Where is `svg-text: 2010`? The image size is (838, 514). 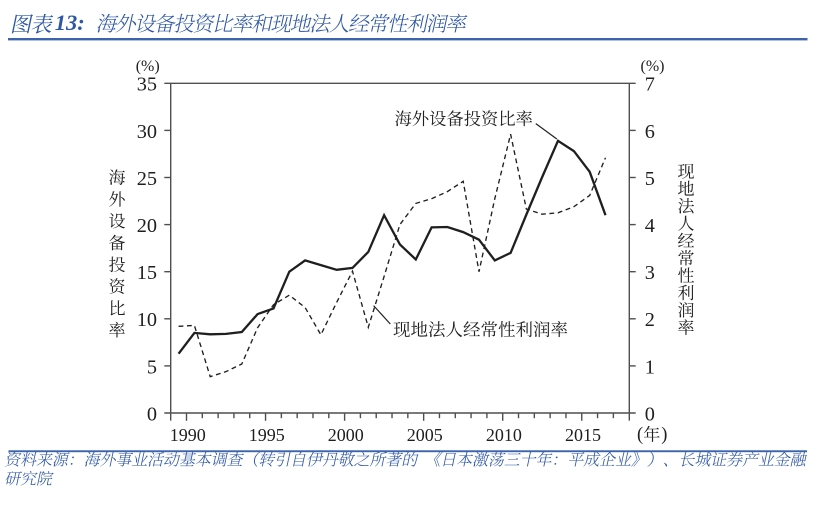
svg-text: 2010 is located at coordinates (504, 435).